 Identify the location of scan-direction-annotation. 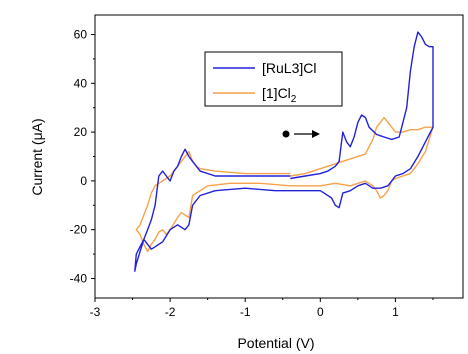
(301, 134).